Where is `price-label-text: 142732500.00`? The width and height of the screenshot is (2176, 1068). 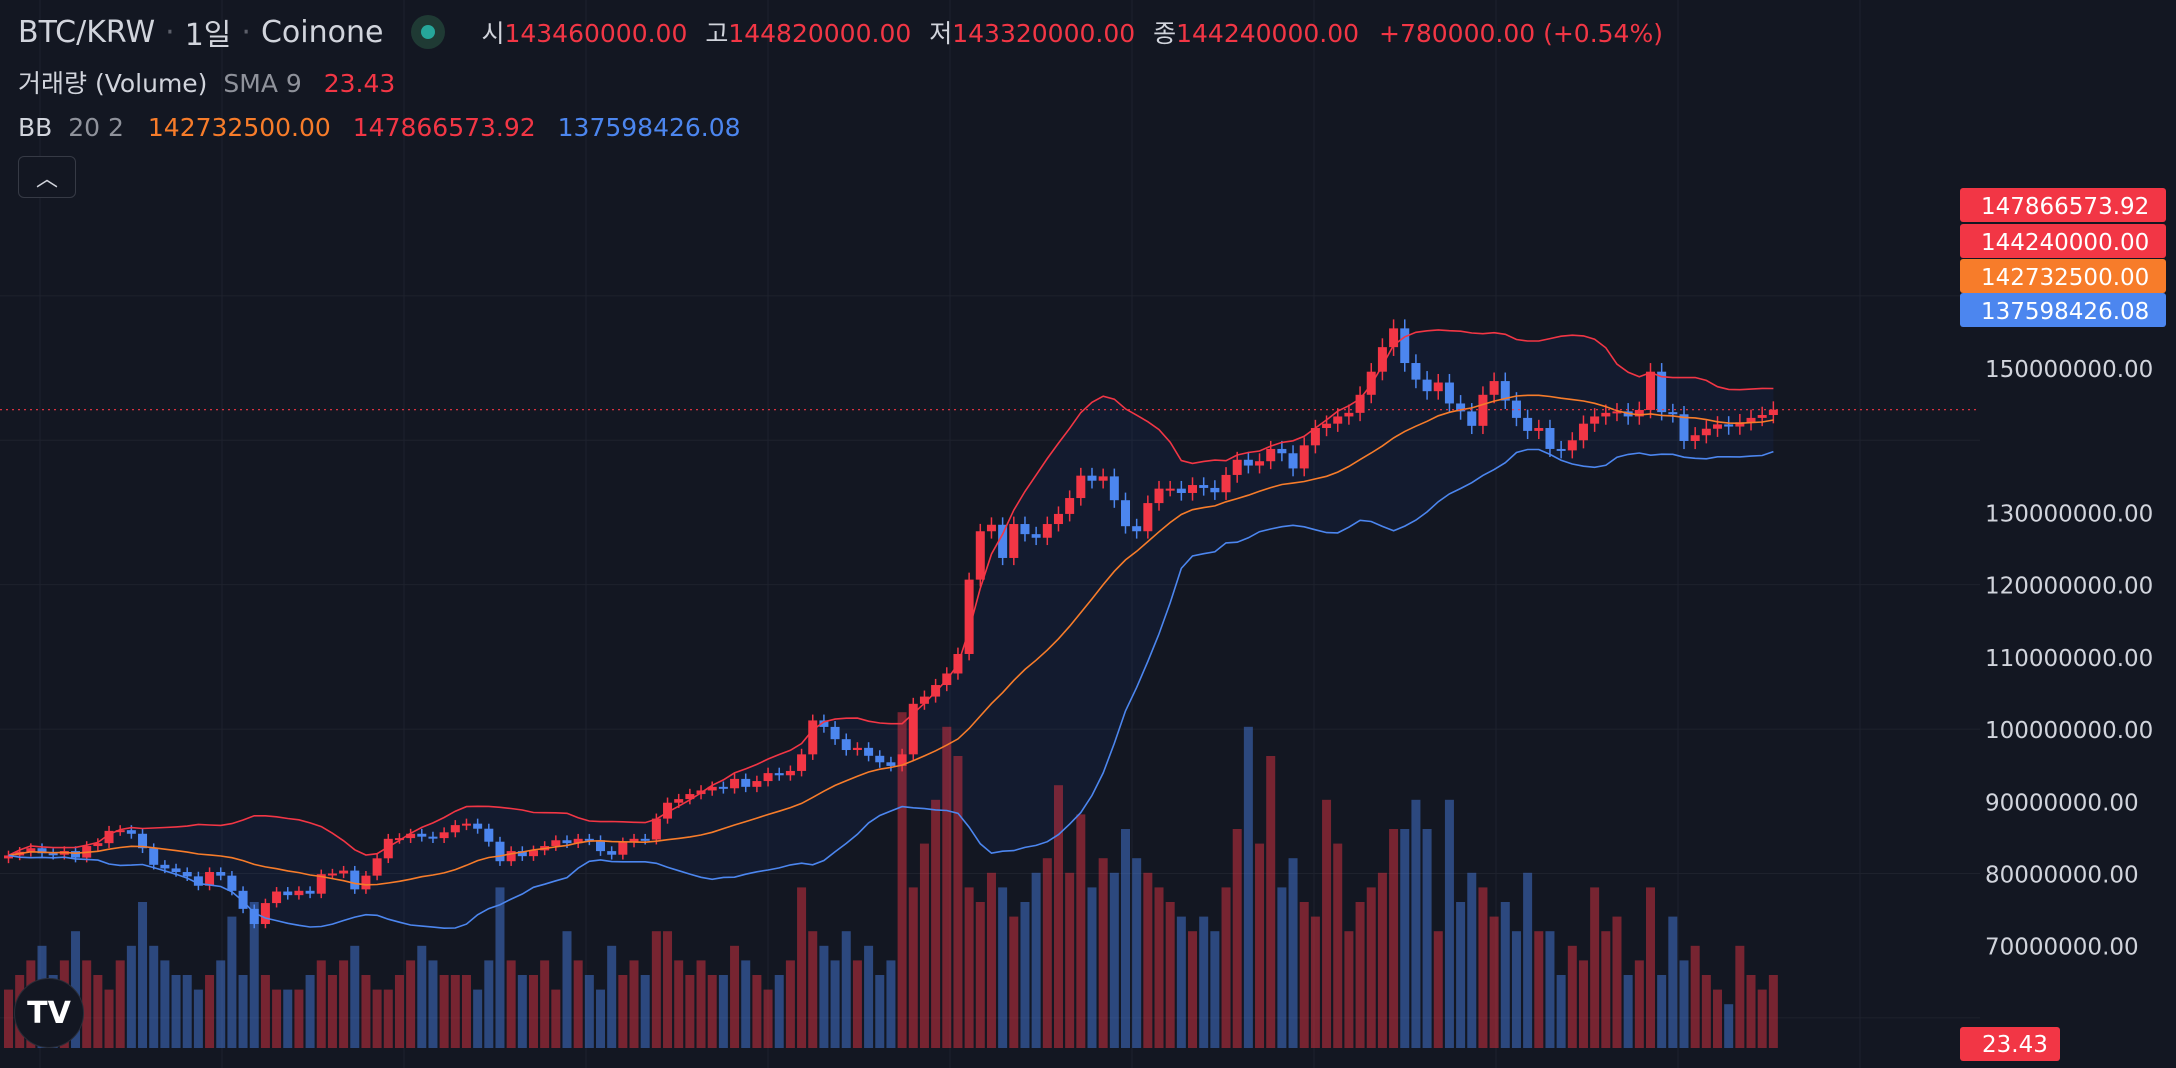
price-label-text: 142732500.00 is located at coordinates (2065, 278).